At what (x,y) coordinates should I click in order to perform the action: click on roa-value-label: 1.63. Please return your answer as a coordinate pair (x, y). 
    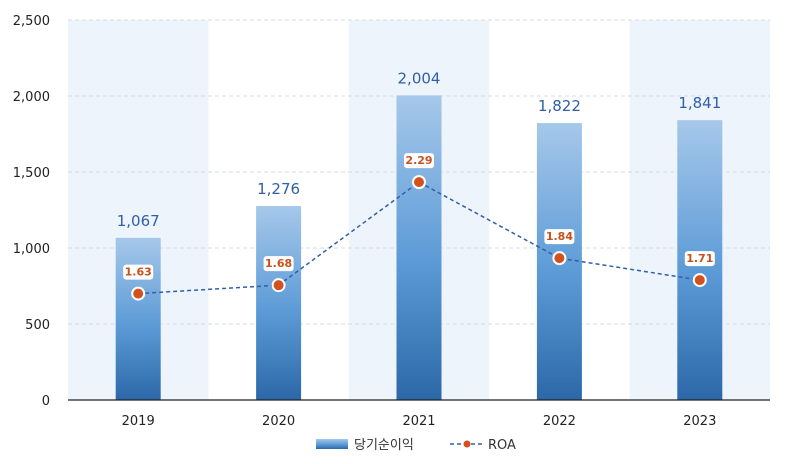
    Looking at the image, I should click on (138, 272).